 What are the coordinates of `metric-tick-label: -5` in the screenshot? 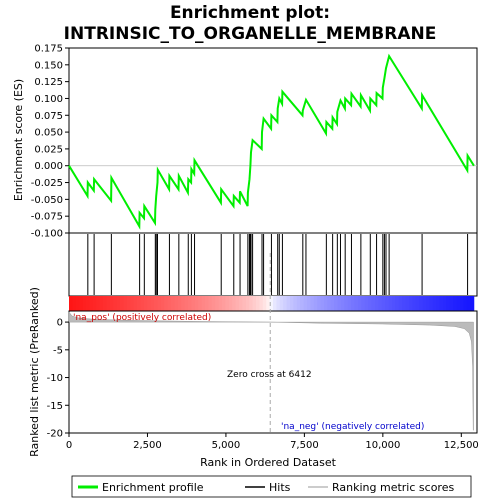 It's located at (58, 350).